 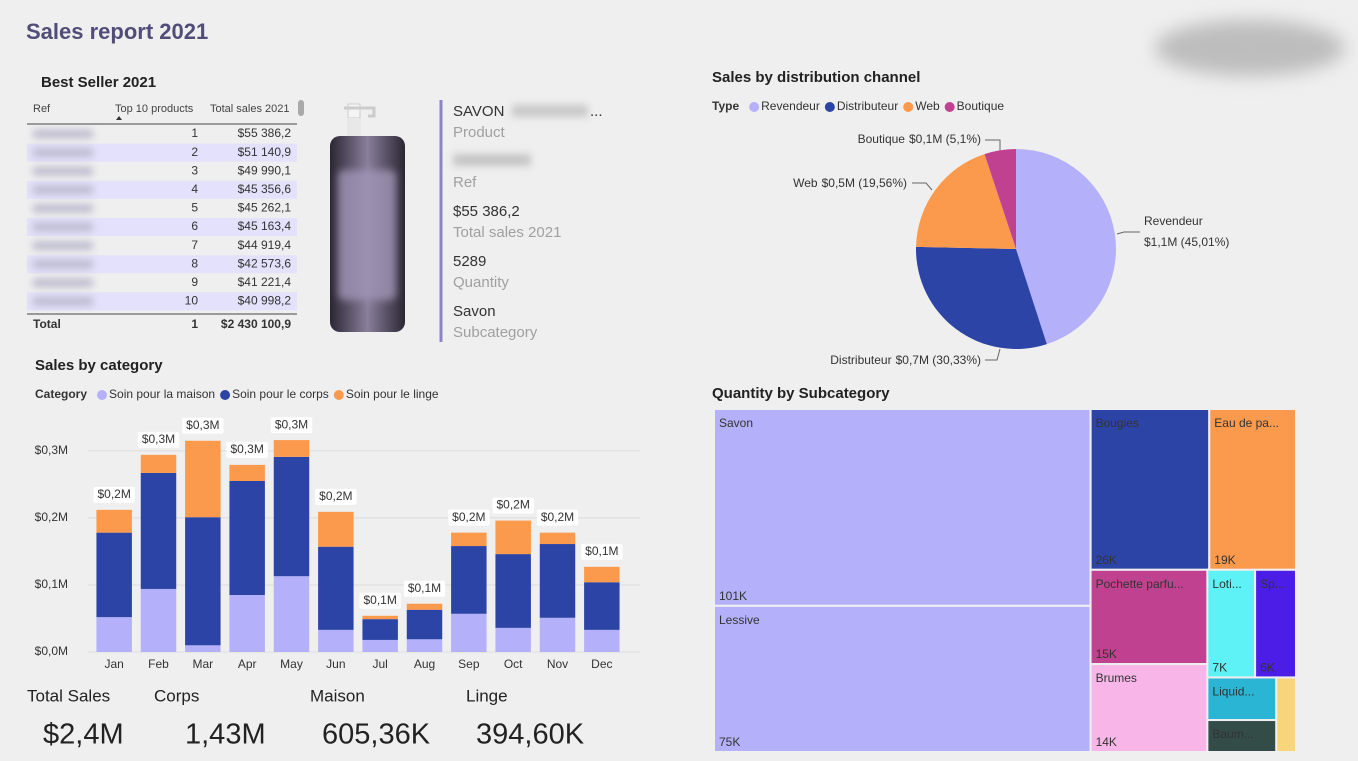 I want to click on total-cell: $2 430 100,9, so click(x=256, y=324).